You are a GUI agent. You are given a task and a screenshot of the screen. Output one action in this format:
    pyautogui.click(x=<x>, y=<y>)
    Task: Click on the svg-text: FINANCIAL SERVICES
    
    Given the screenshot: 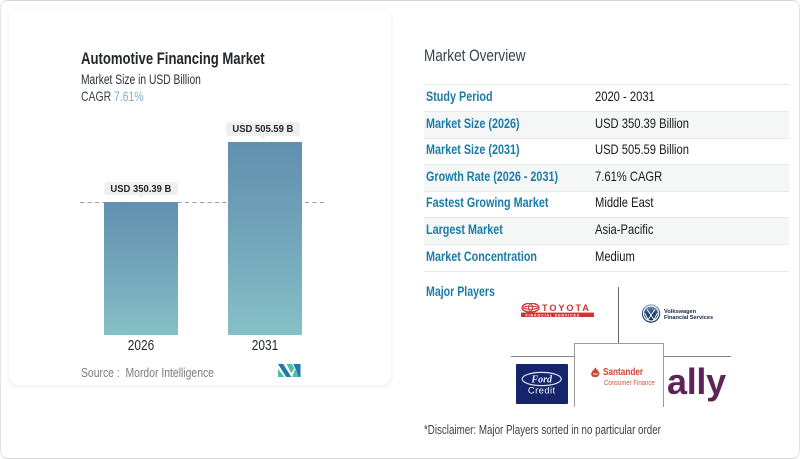 What is the action you would take?
    pyautogui.click(x=553, y=315)
    